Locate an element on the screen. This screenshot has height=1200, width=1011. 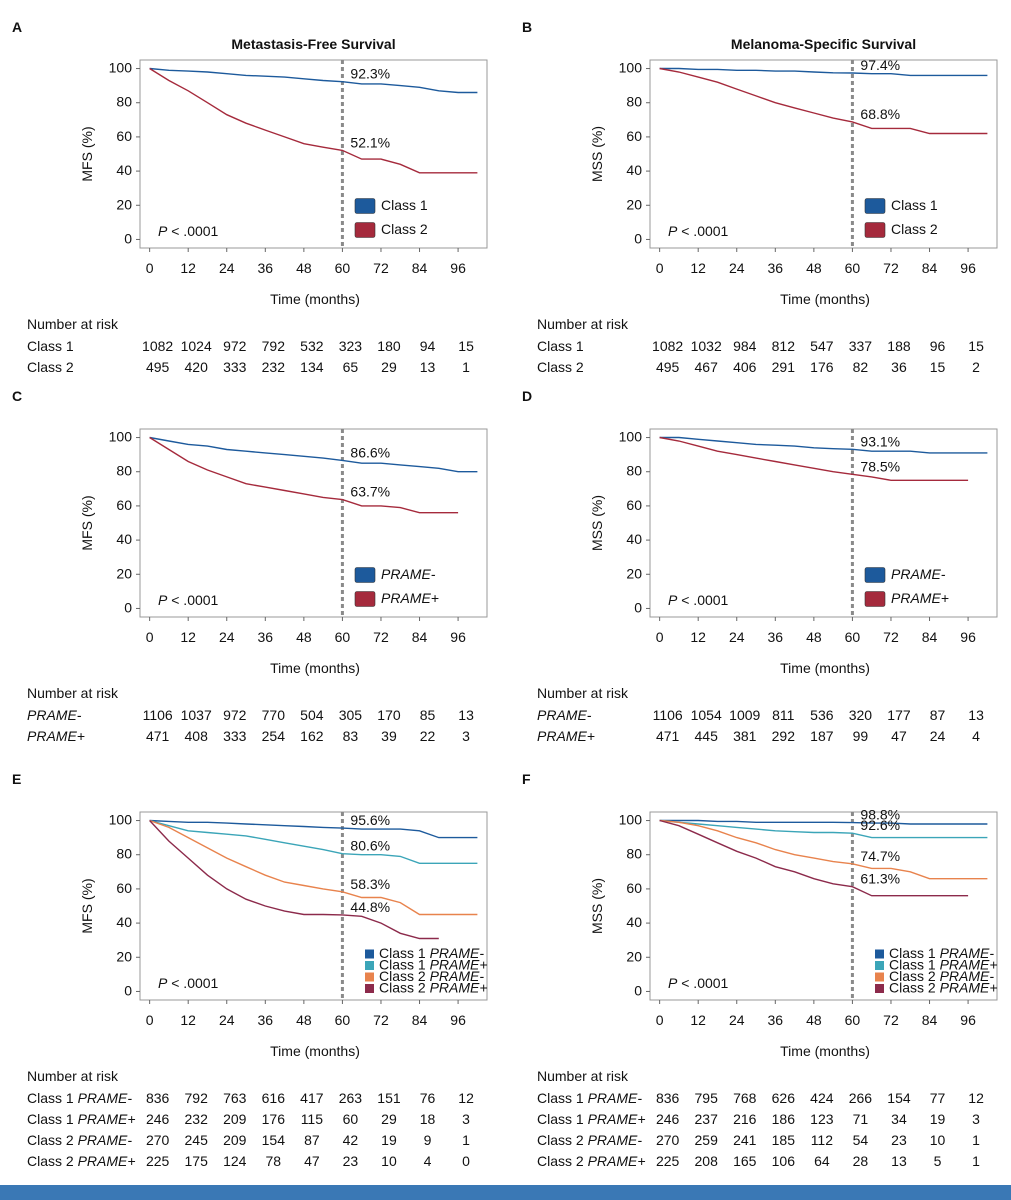
panel-label: A is located at coordinates (17, 27).